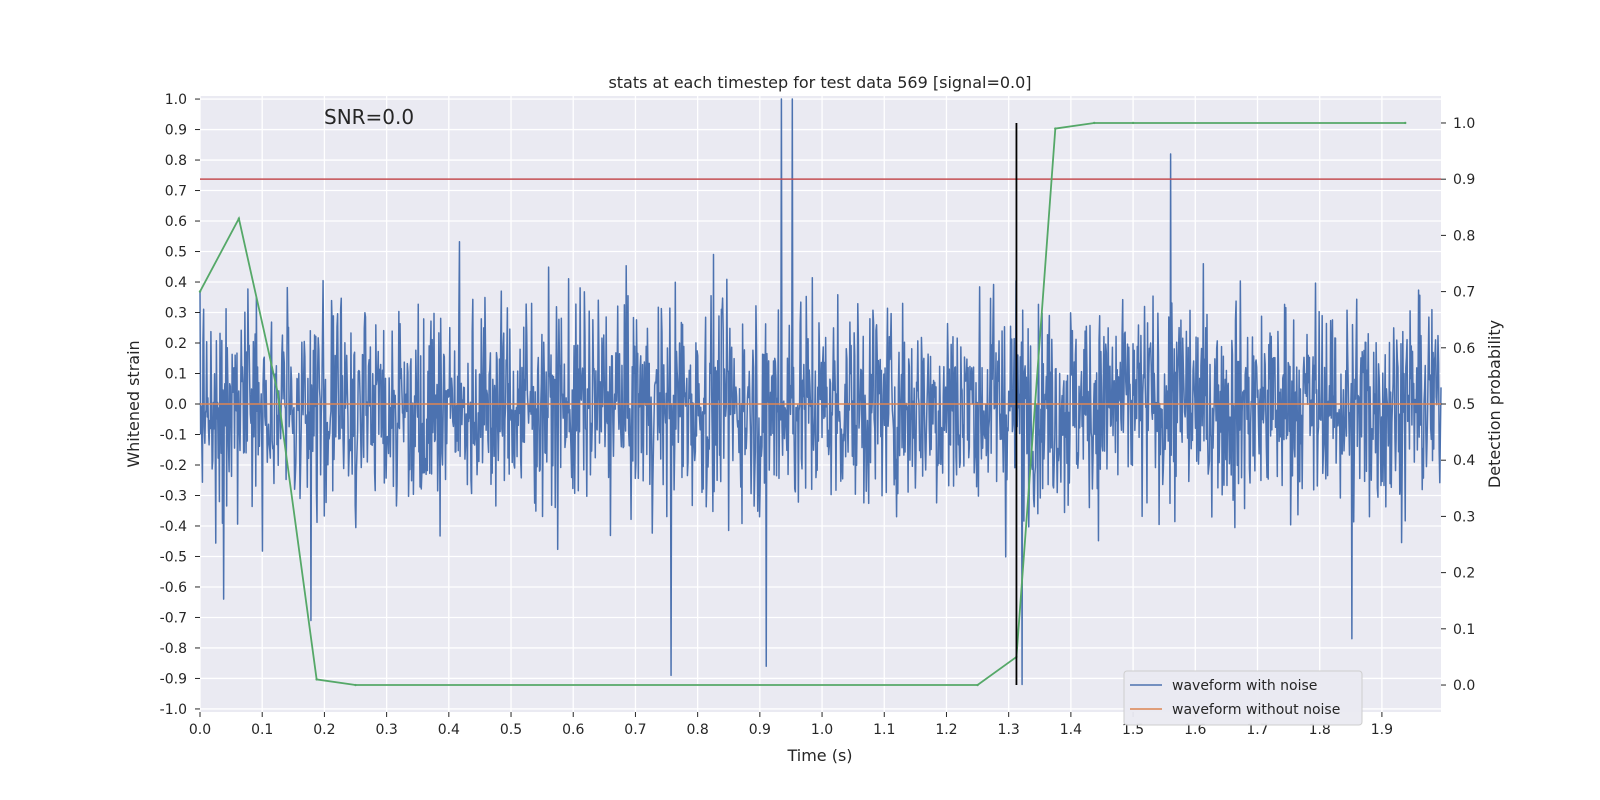 The height and width of the screenshot is (800, 1600). What do you see at coordinates (176, 405) in the screenshot?
I see `y-tick-label: 0.0` at bounding box center [176, 405].